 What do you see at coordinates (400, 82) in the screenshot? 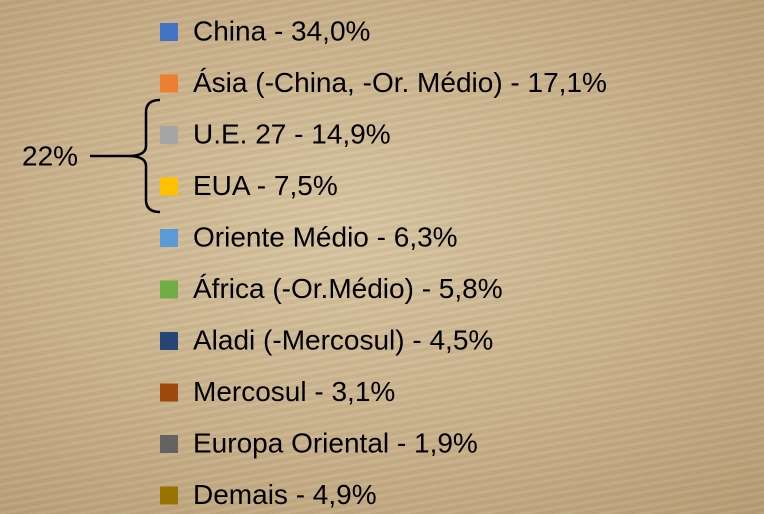
I see `legend-label: Ásia (-China, -Or. Médio) - 17,1%` at bounding box center [400, 82].